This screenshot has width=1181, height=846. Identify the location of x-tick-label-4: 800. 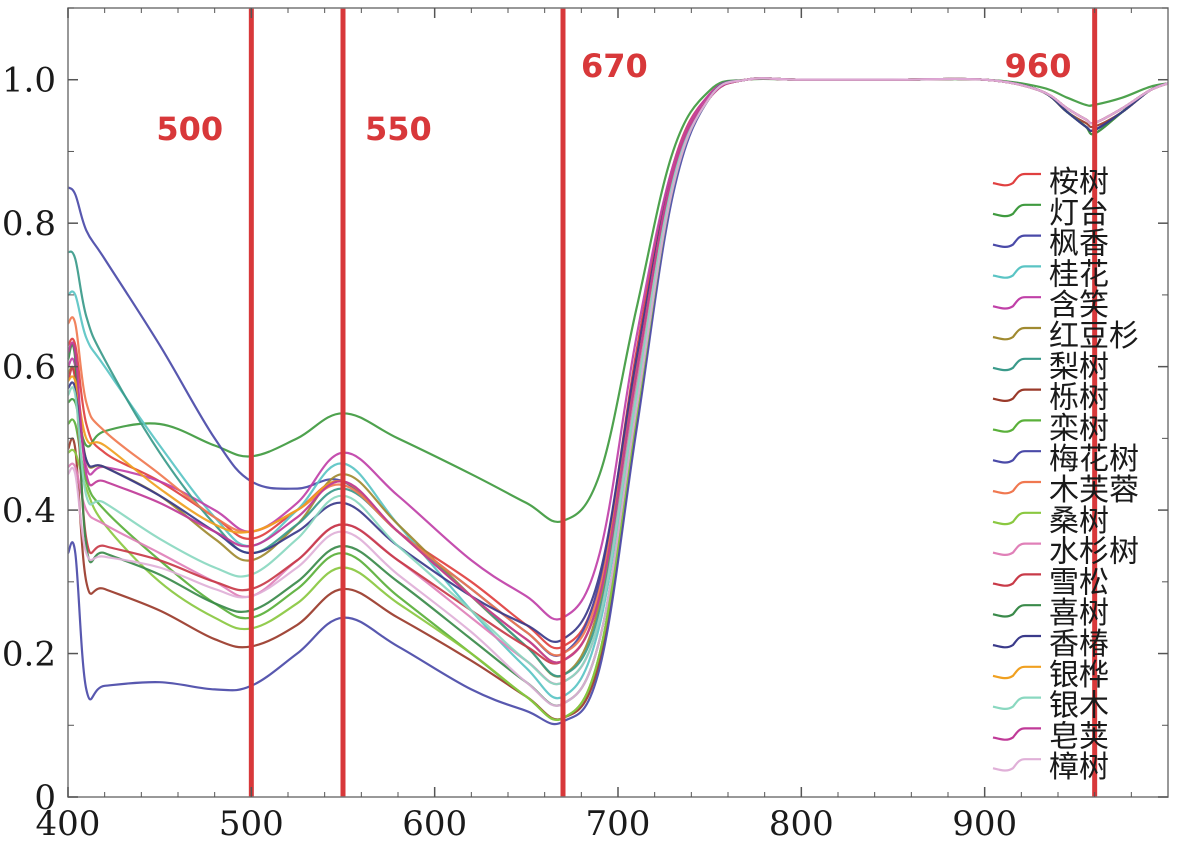
(801, 824).